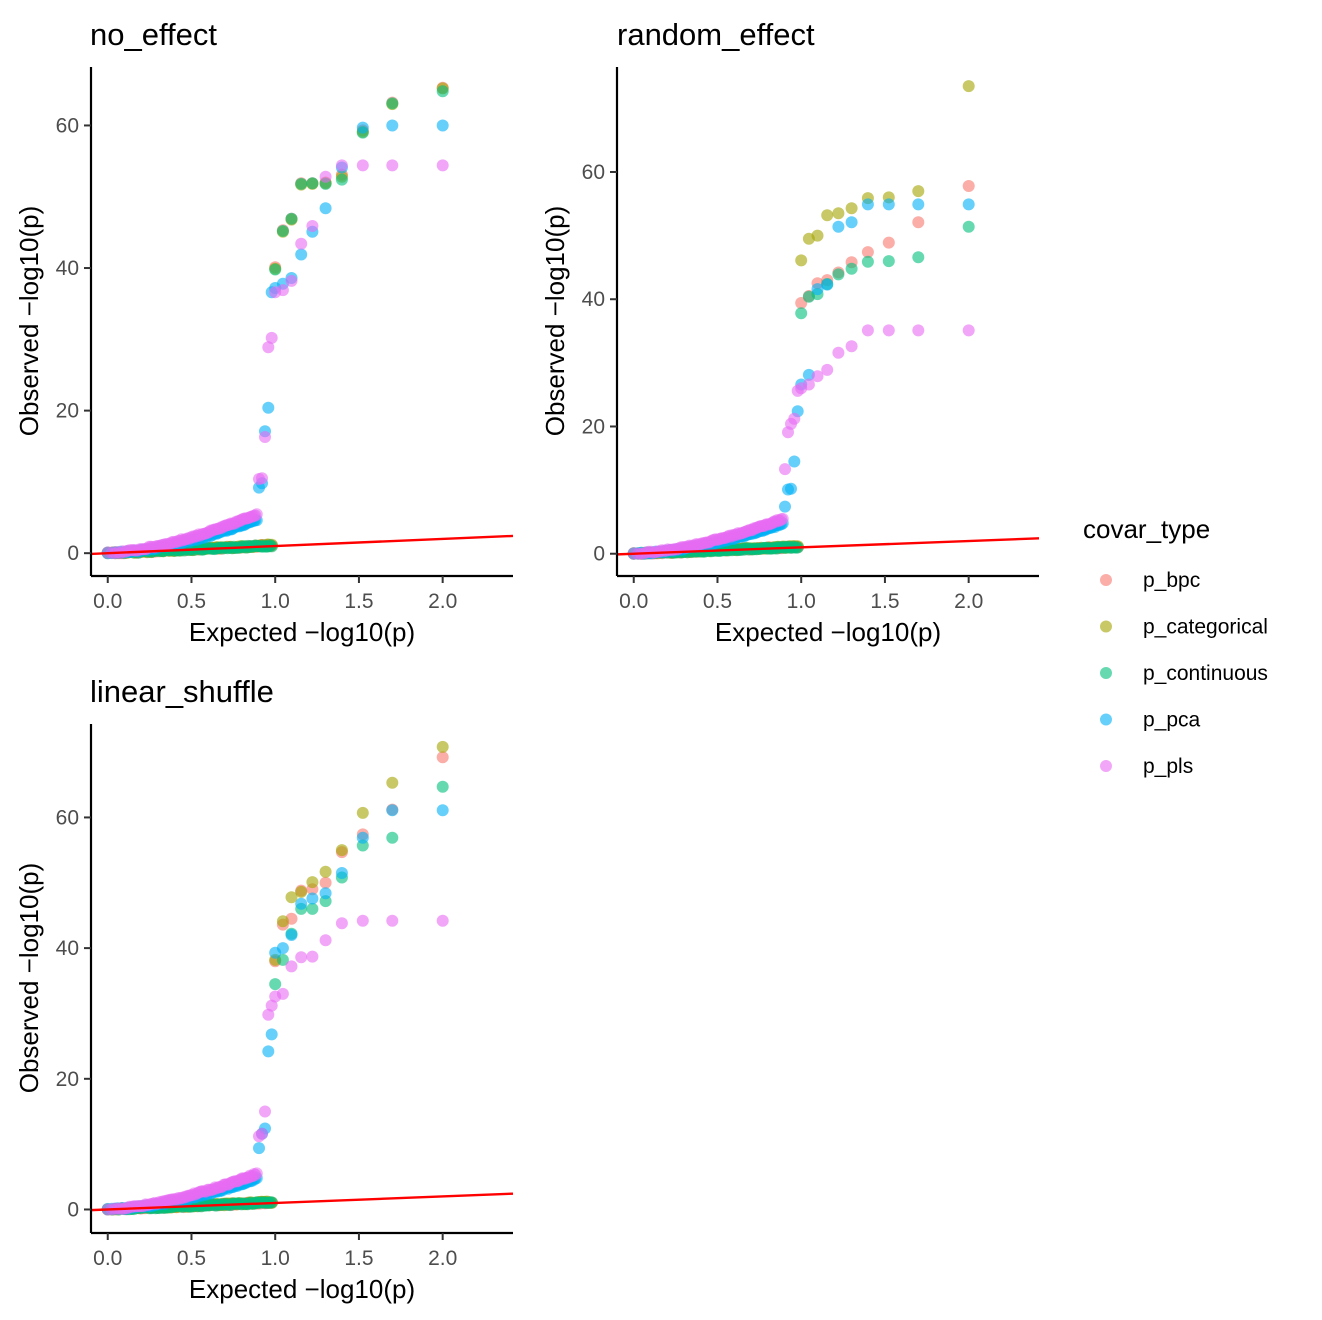 Image resolution: width=1322 pixels, height=1320 pixels. I want to click on legend-label: p_categorical, so click(1205, 627).